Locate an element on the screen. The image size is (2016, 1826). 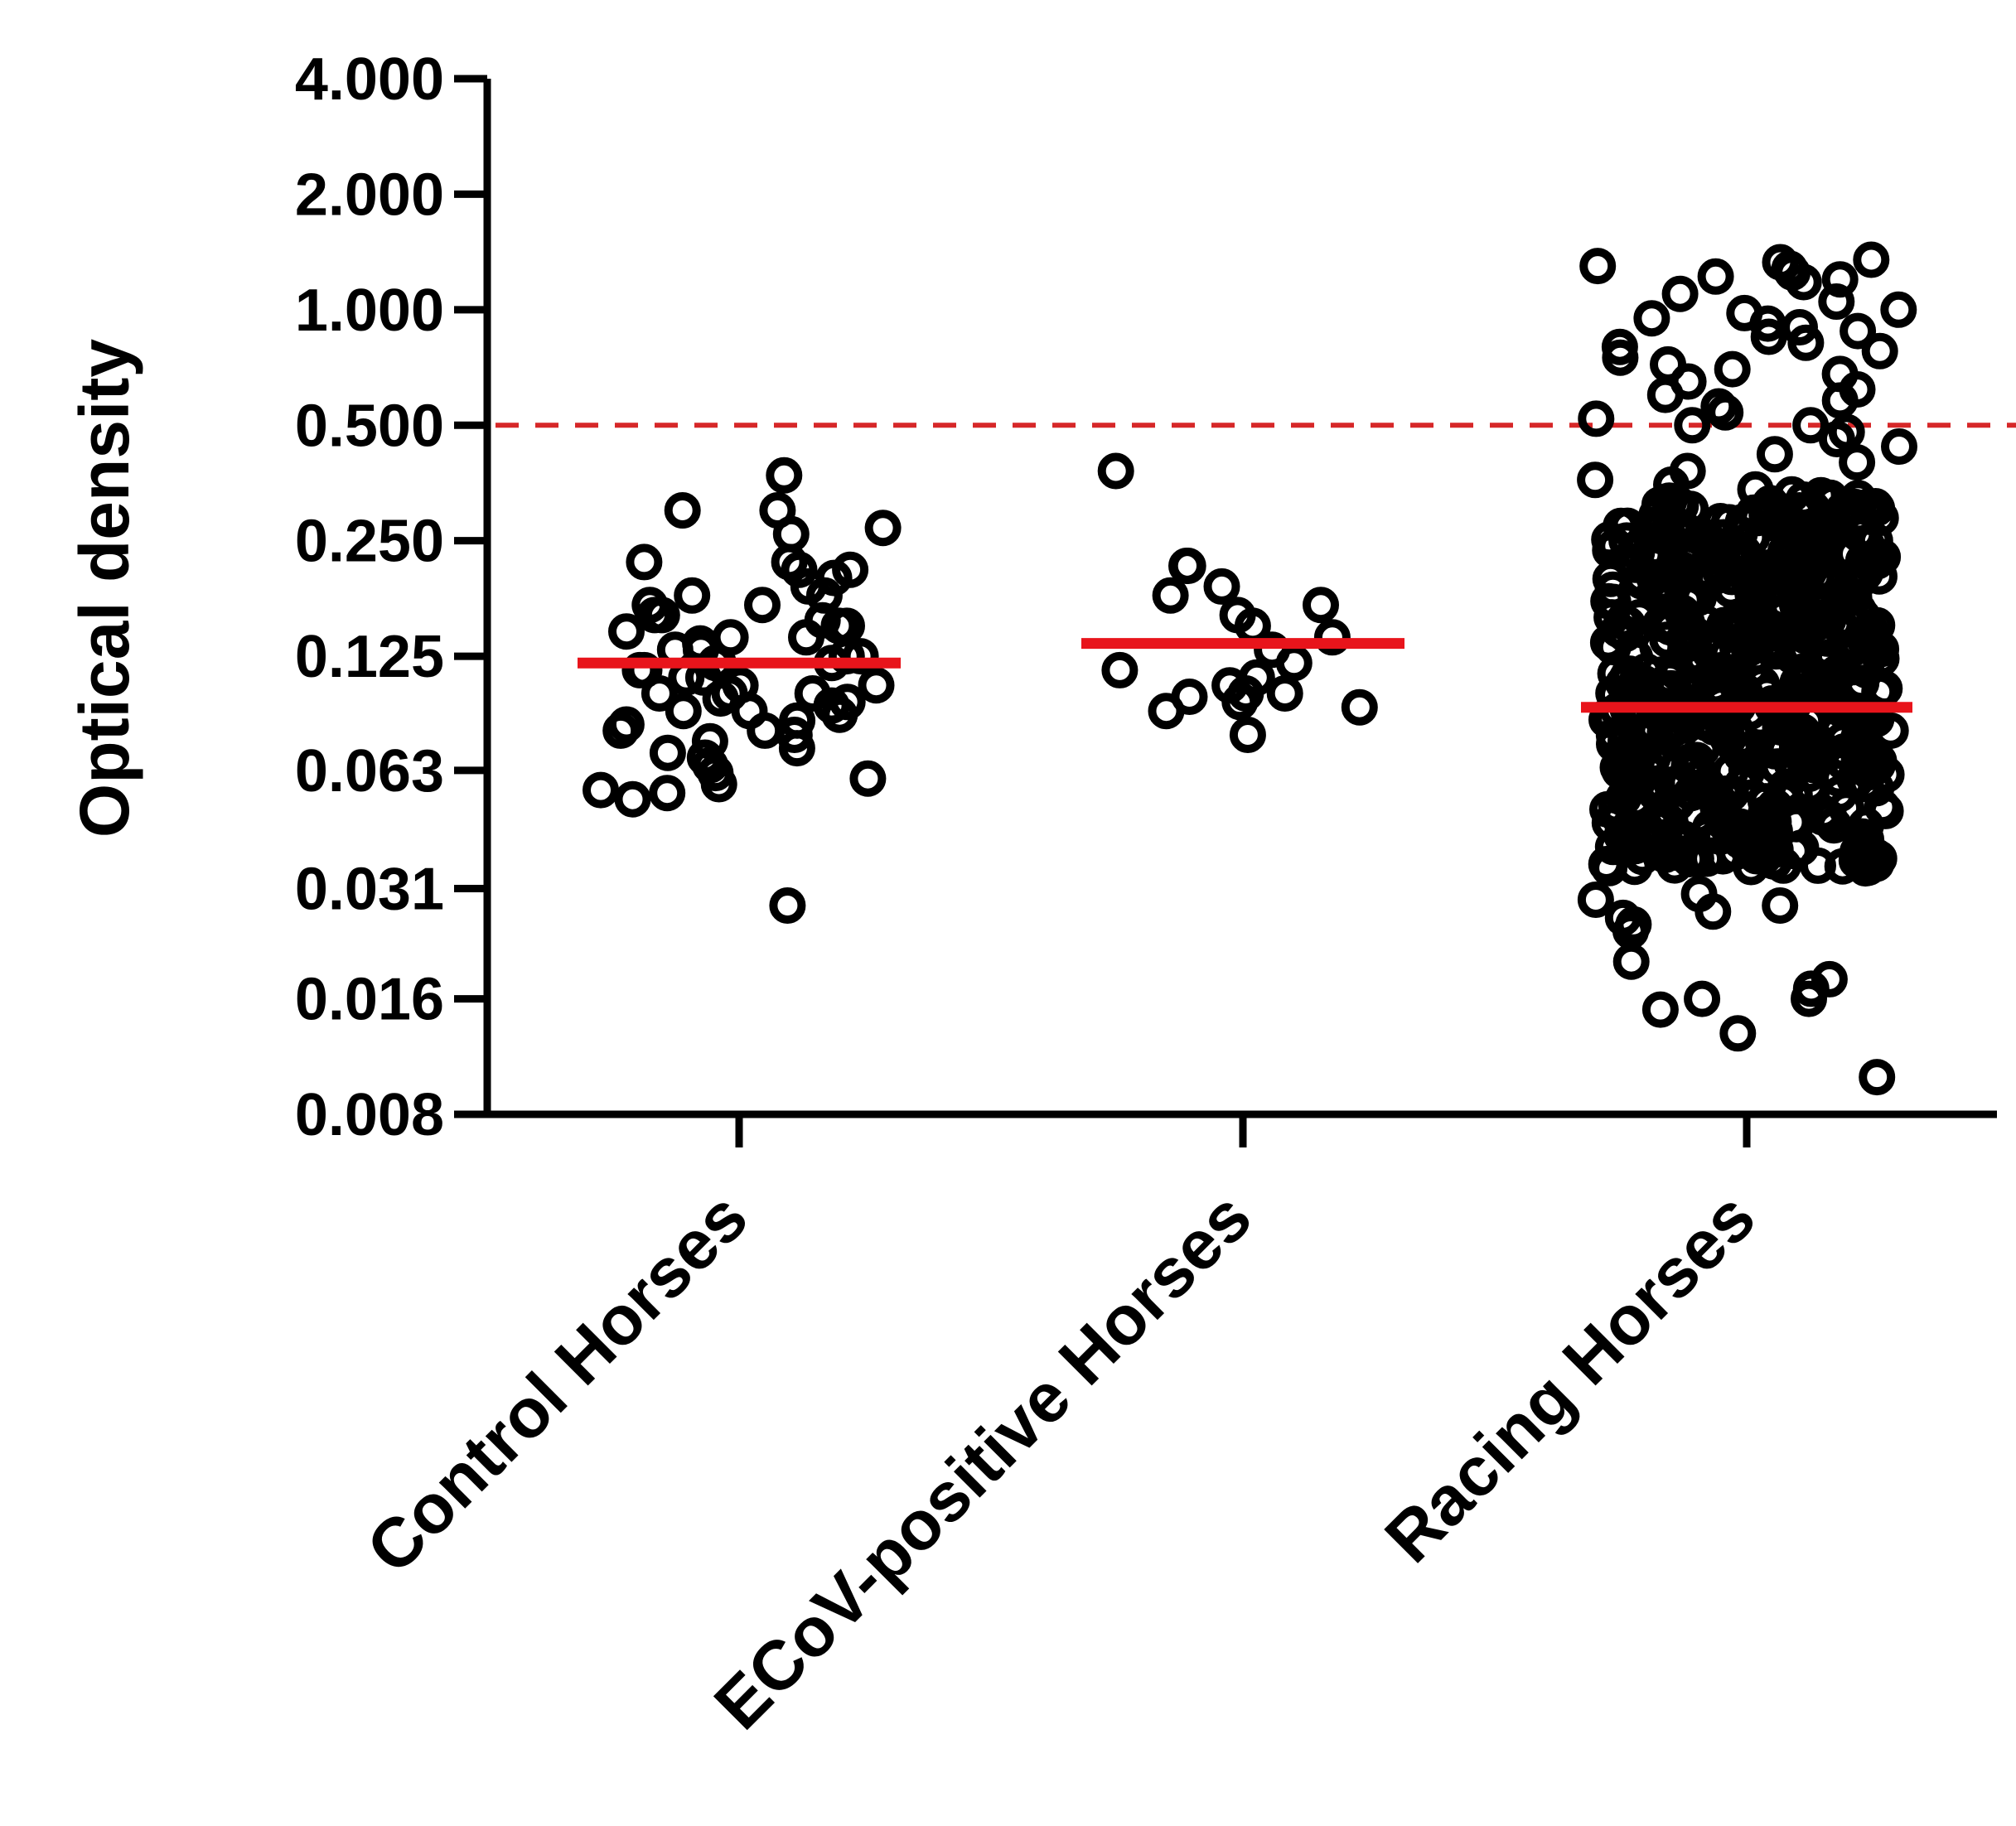
median-lines-layer is located at coordinates (1245, 675).